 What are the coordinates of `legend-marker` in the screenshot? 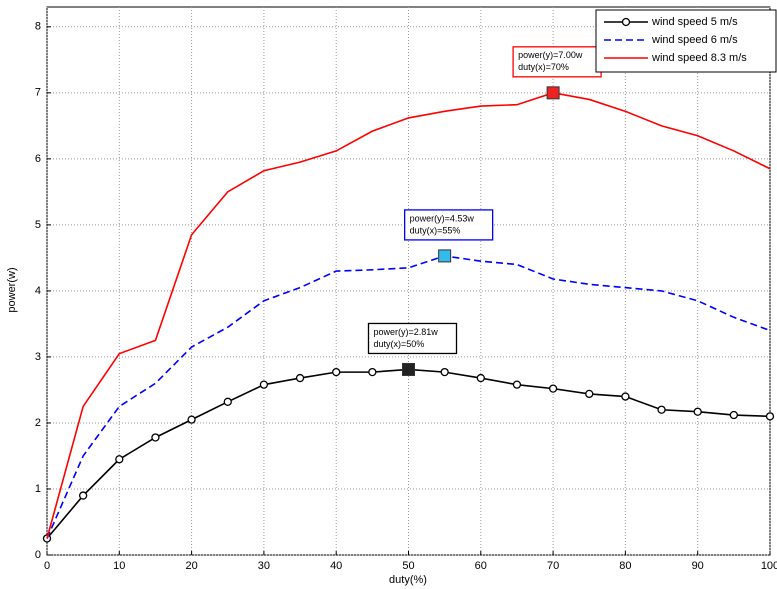 It's located at (626, 22).